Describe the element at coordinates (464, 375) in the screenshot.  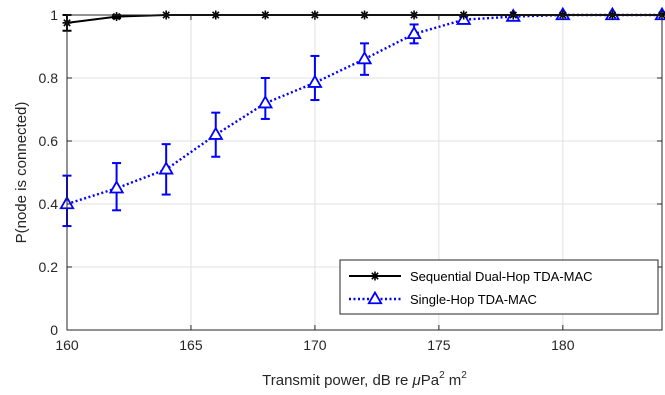
I see `x-axis-label-sup2: 2` at that location.